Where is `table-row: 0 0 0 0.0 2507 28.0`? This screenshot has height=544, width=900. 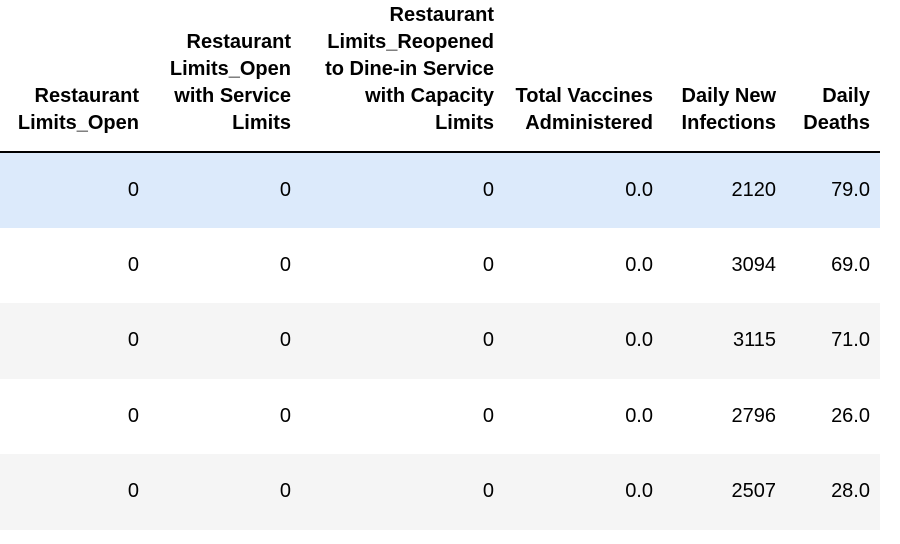
table-row: 0 0 0 0.0 2507 28.0 is located at coordinates (440, 492).